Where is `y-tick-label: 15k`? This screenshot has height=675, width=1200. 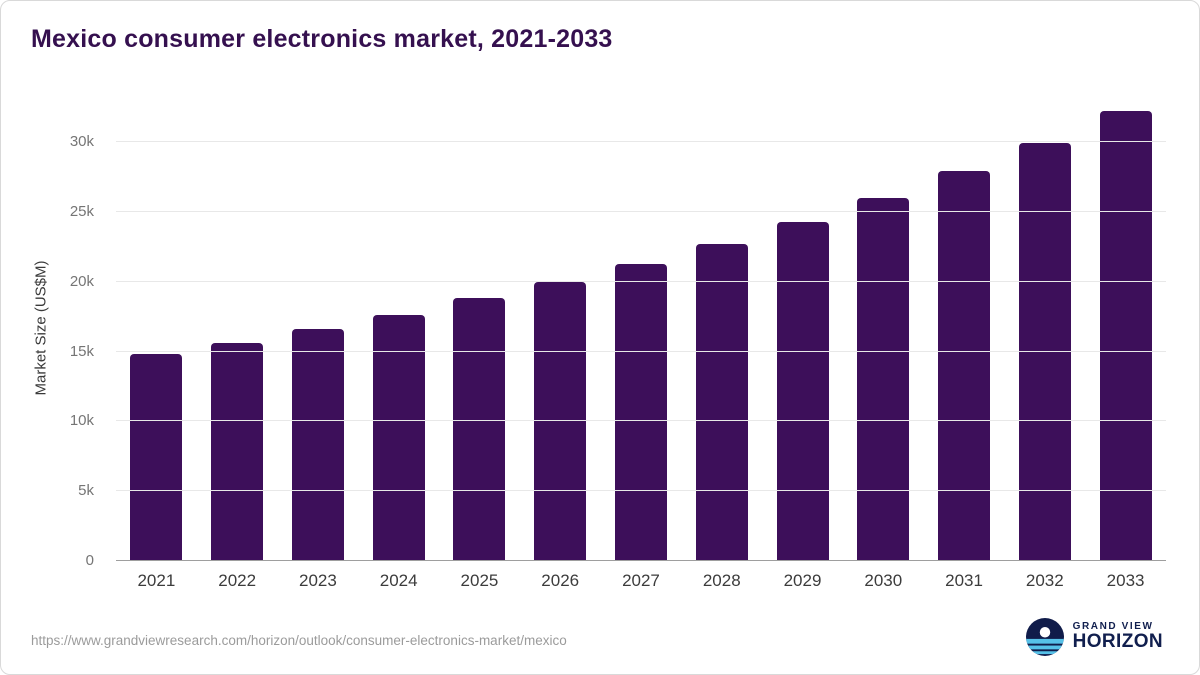 y-tick-label: 15k is located at coordinates (81, 351).